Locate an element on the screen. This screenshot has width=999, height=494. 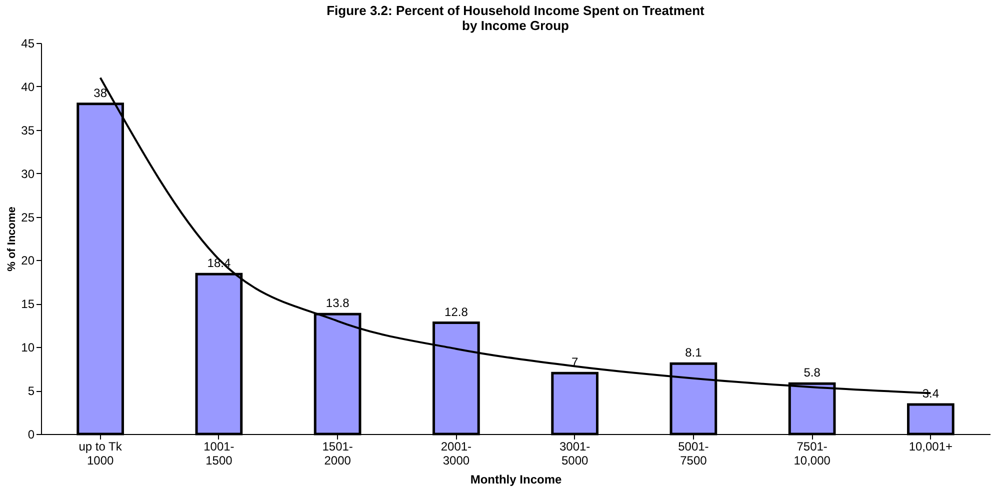
y-tick-label: 25 is located at coordinates (28, 217).